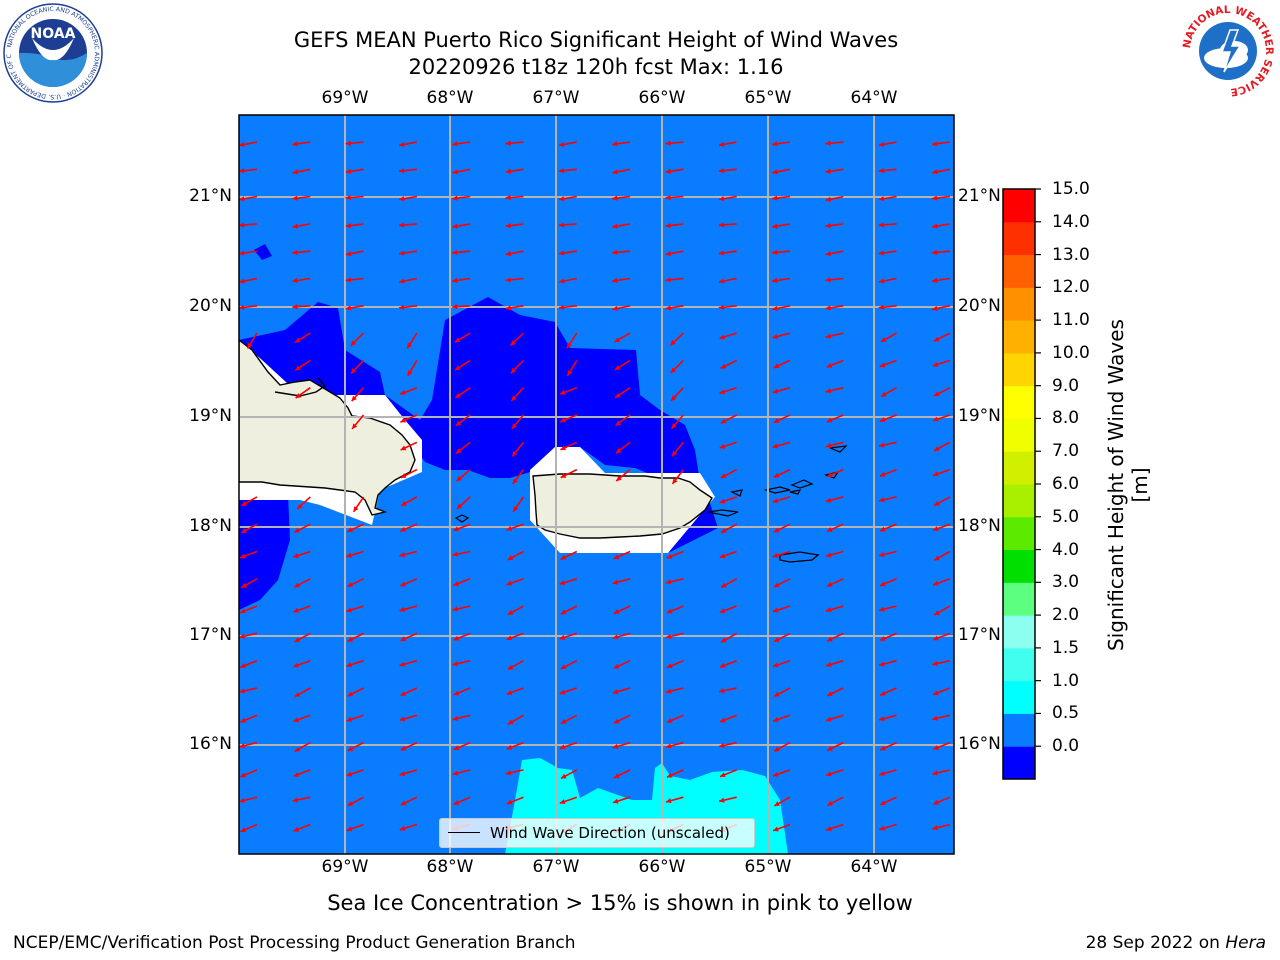 Image resolution: width=1280 pixels, height=960 pixels. What do you see at coordinates (1066, 647) in the screenshot?
I see `colorbar-tick-label: 1.5` at bounding box center [1066, 647].